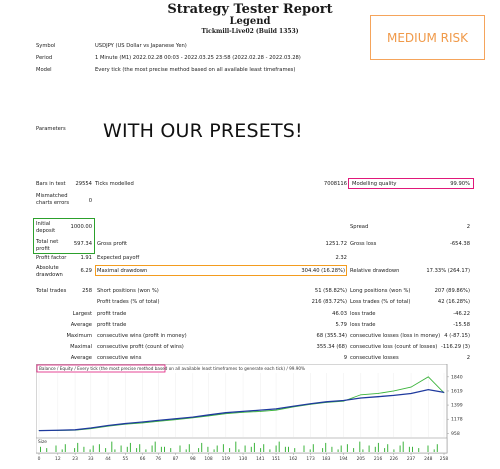 The image size is (500, 469). What do you see at coordinates (128, 291) in the screenshot?
I see `short-label: Short positions (won %)` at bounding box center [128, 291].